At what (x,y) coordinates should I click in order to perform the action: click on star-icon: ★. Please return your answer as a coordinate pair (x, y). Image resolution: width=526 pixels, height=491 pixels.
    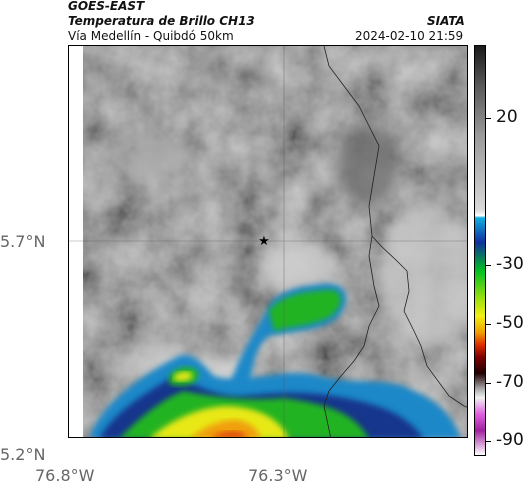
    Looking at the image, I should click on (264, 241).